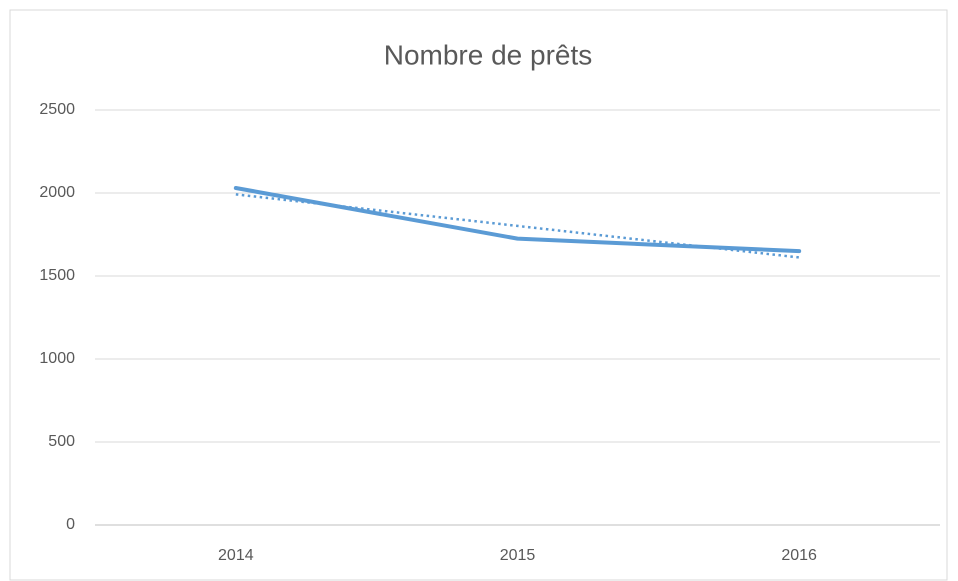  I want to click on trendline, so click(517, 226).